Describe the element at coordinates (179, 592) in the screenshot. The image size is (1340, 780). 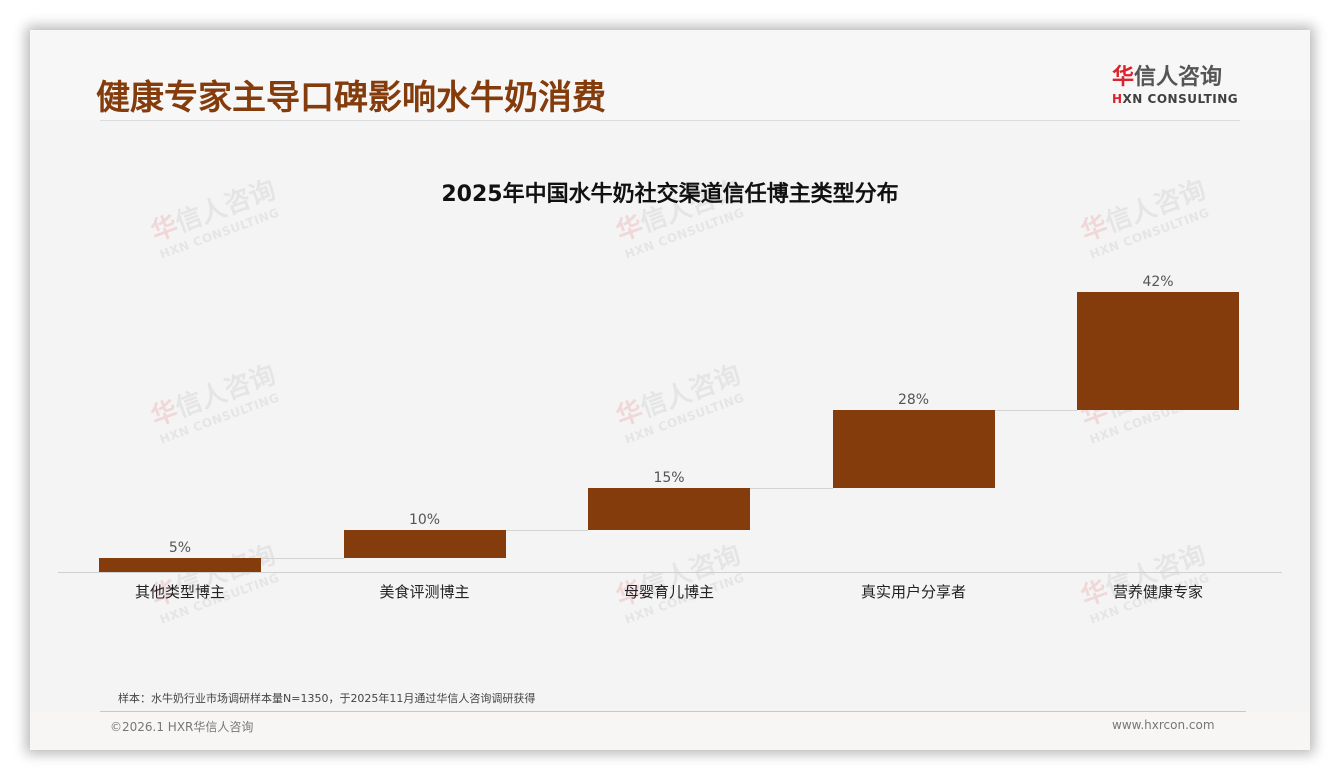
I see `category-label: 其他类型博主` at that location.